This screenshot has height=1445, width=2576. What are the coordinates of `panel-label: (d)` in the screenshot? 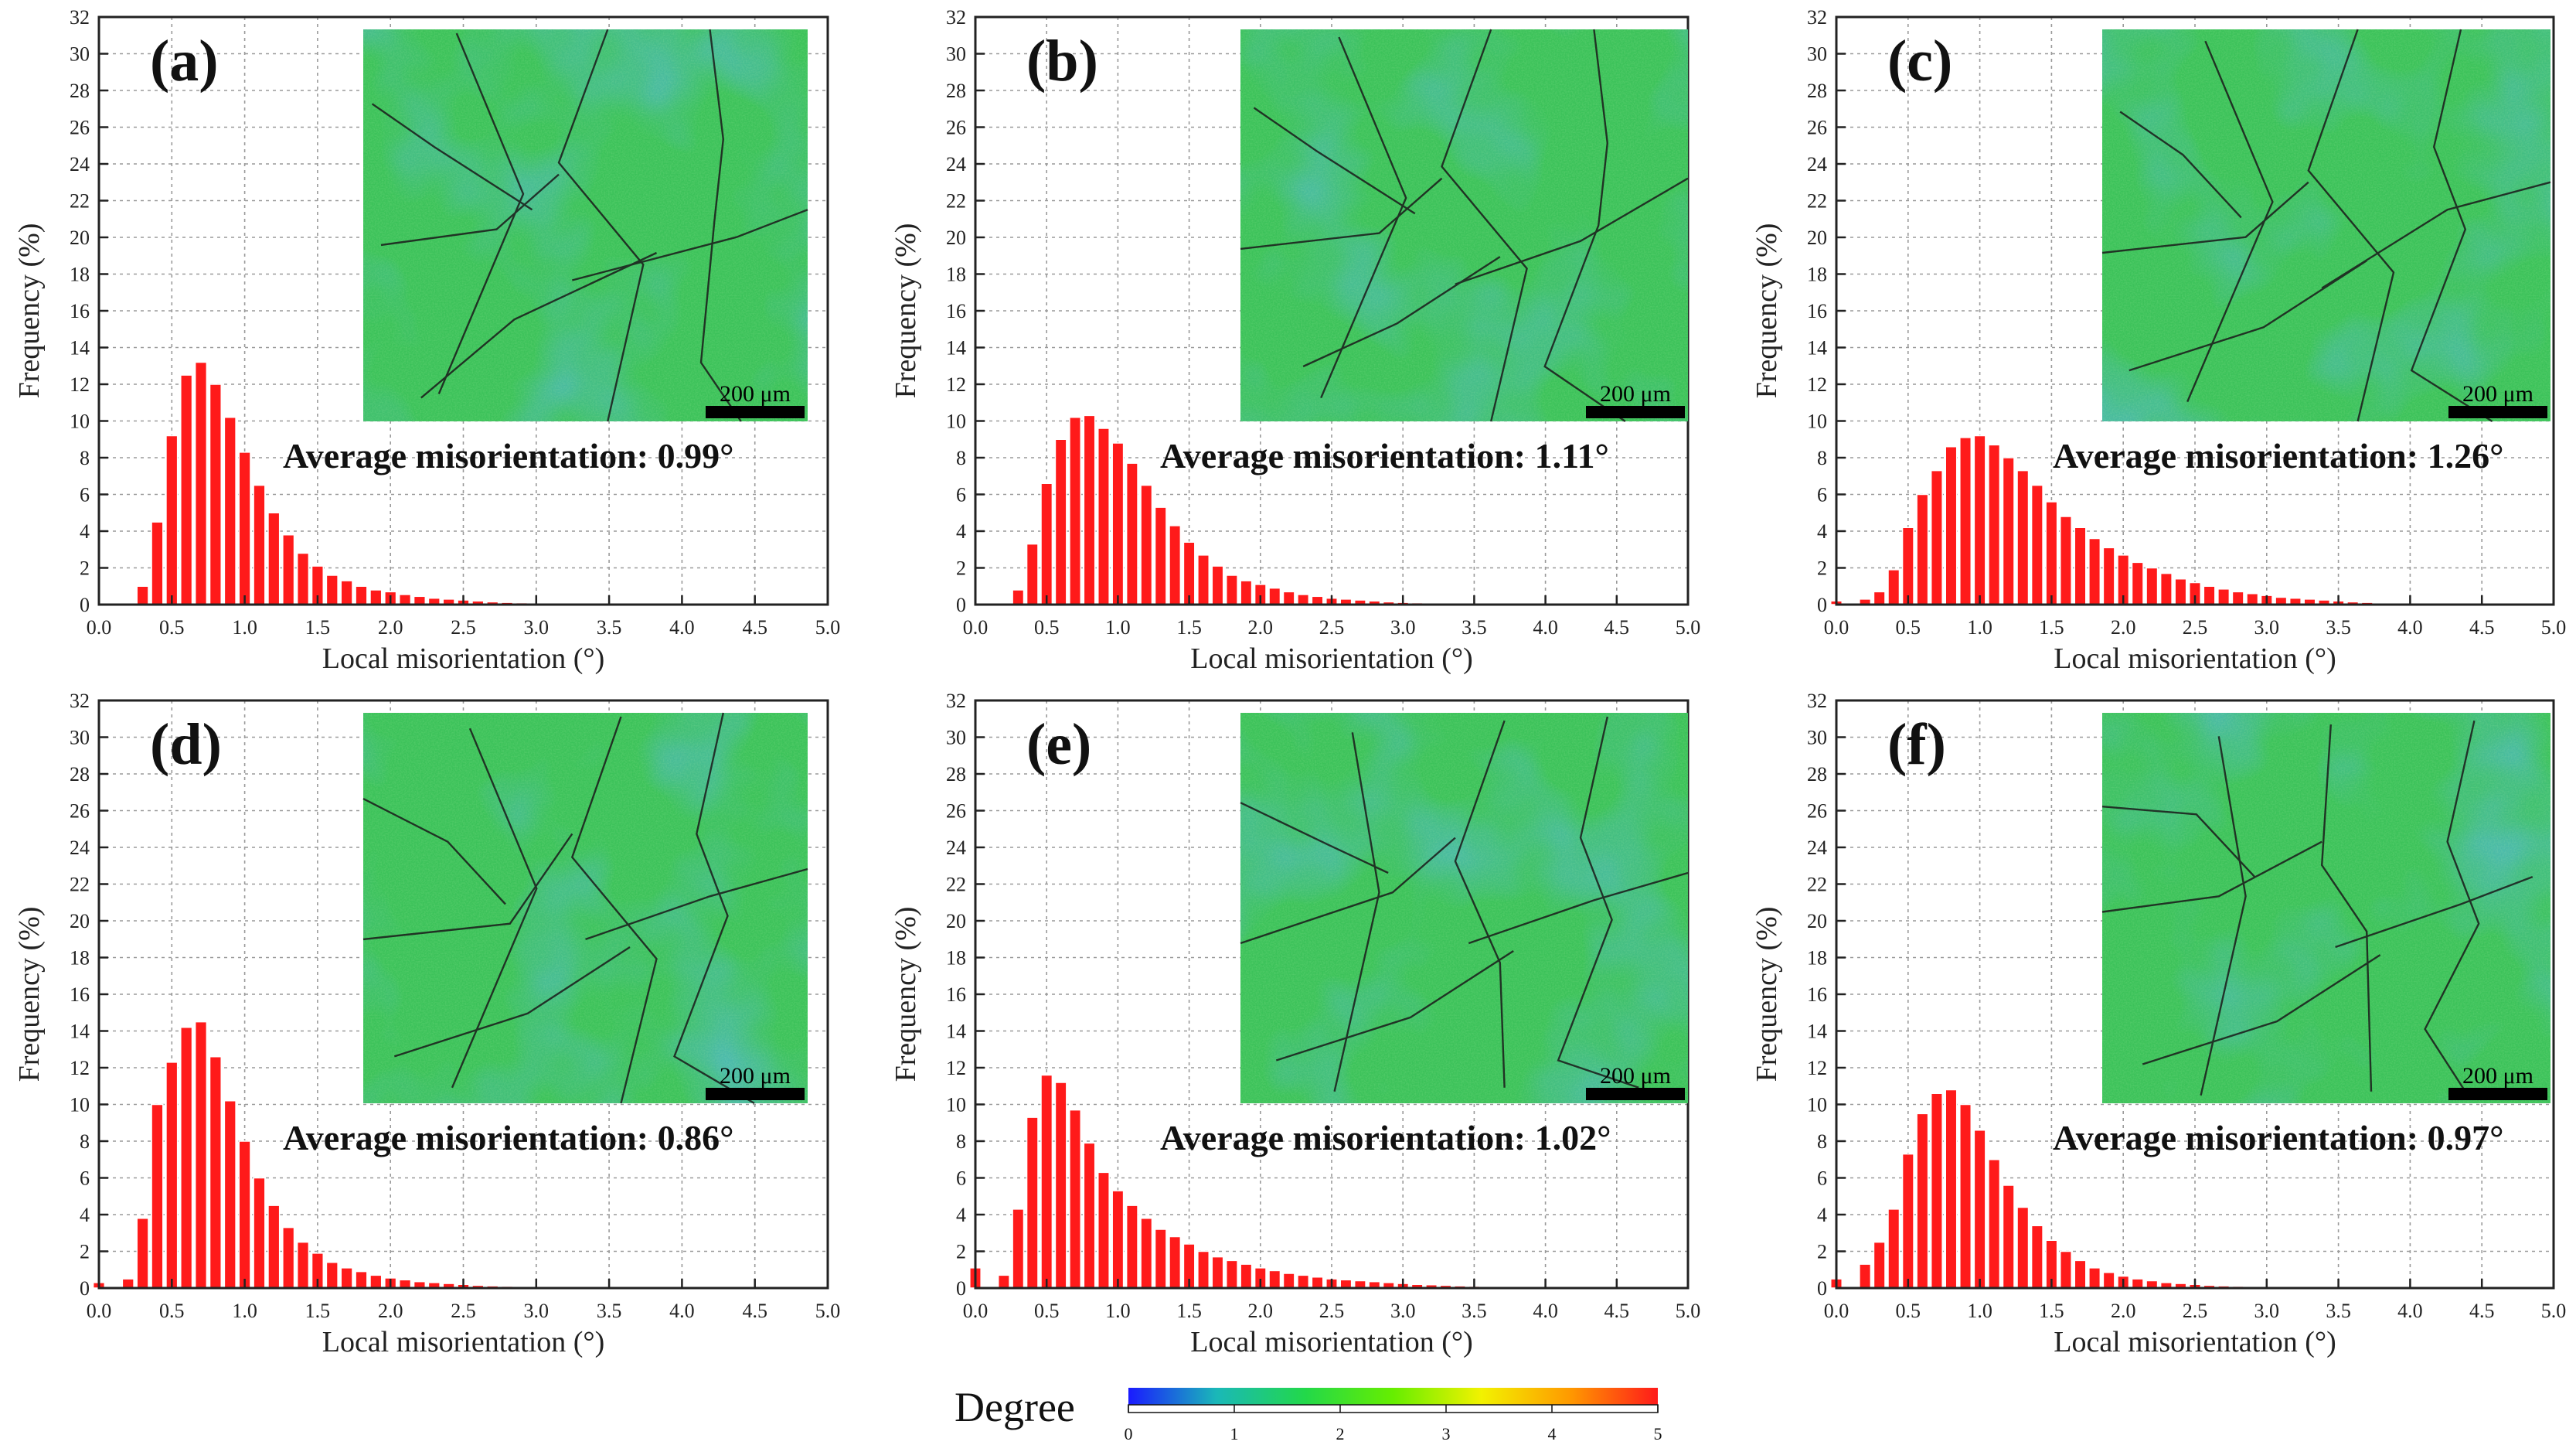 It's located at (186, 744).